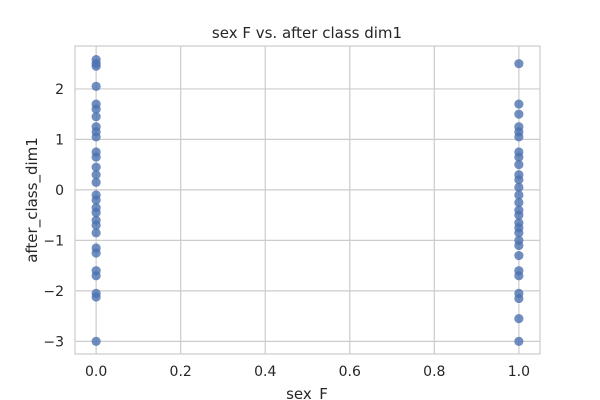 The height and width of the screenshot is (400, 600). What do you see at coordinates (96, 372) in the screenshot?
I see `x-tick-label: 0.0` at bounding box center [96, 372].